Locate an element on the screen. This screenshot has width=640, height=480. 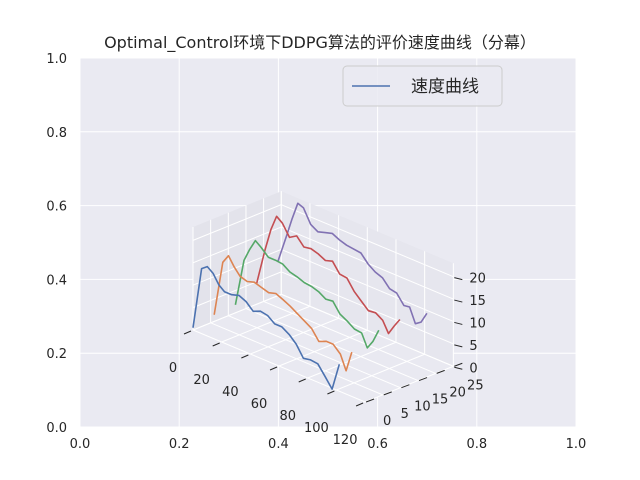
series-lines is located at coordinates (310, 296).